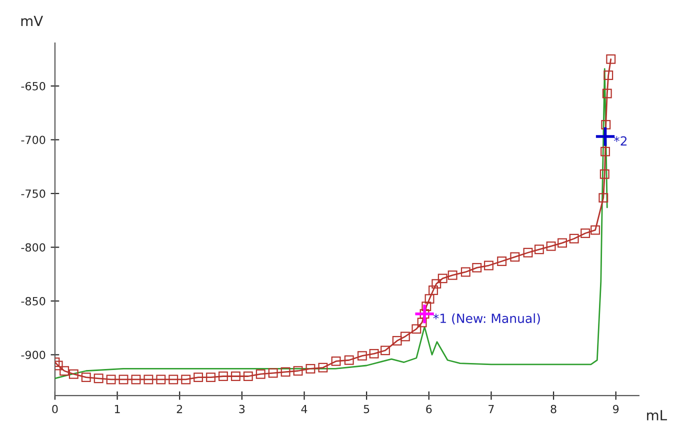 The height and width of the screenshot is (430, 687). Describe the element at coordinates (33, 355) in the screenshot. I see `y-tick-label: -900` at that location.